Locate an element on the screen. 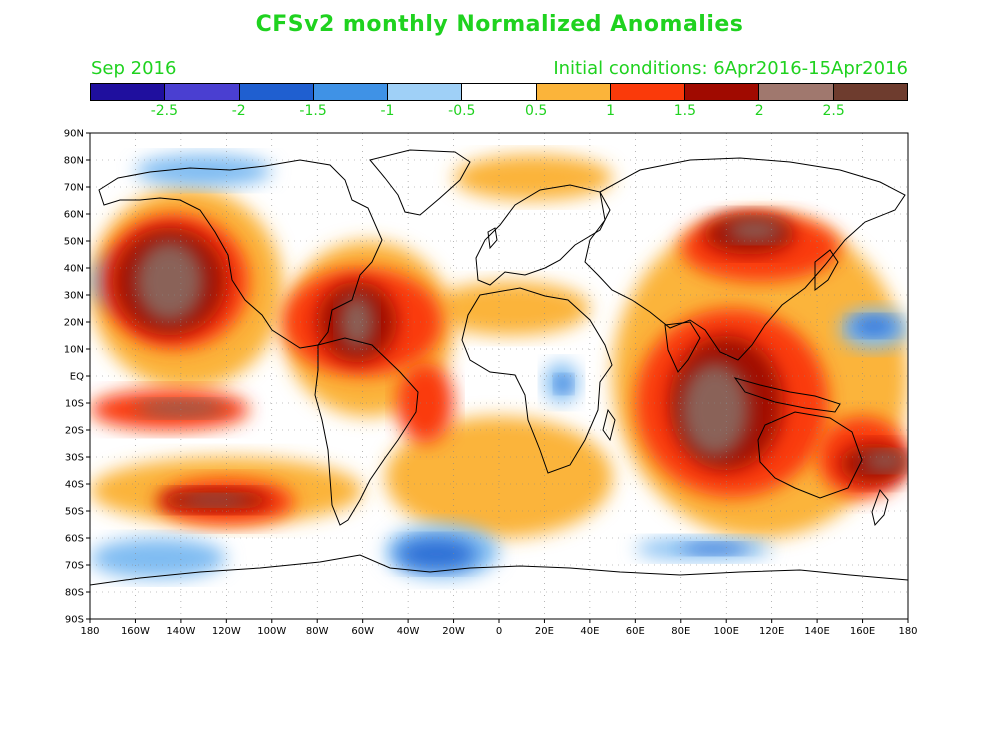 Image resolution: width=999 pixels, height=750 pixels. color-legend-label: 1.5 is located at coordinates (685, 111).